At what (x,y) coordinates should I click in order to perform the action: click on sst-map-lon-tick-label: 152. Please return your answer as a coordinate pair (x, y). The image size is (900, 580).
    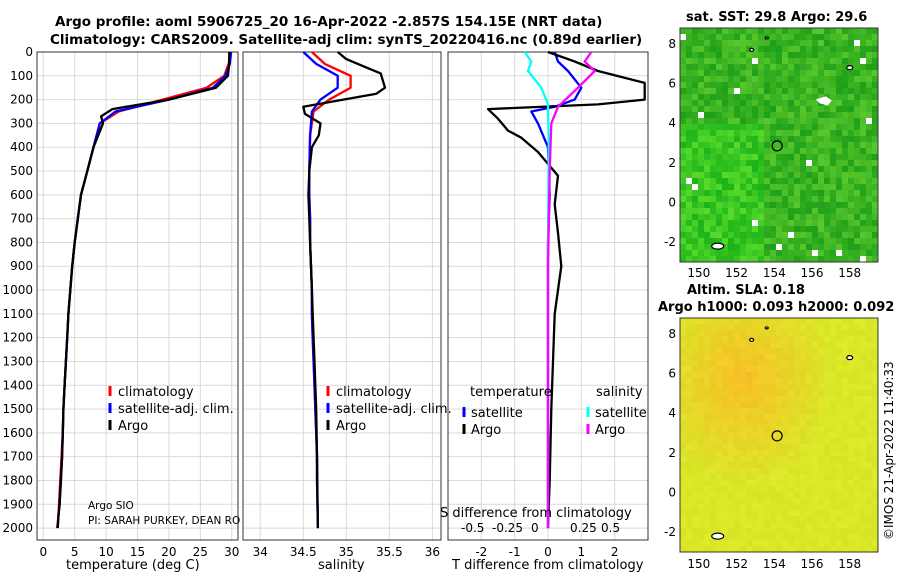
    Looking at the image, I should click on (736, 273).